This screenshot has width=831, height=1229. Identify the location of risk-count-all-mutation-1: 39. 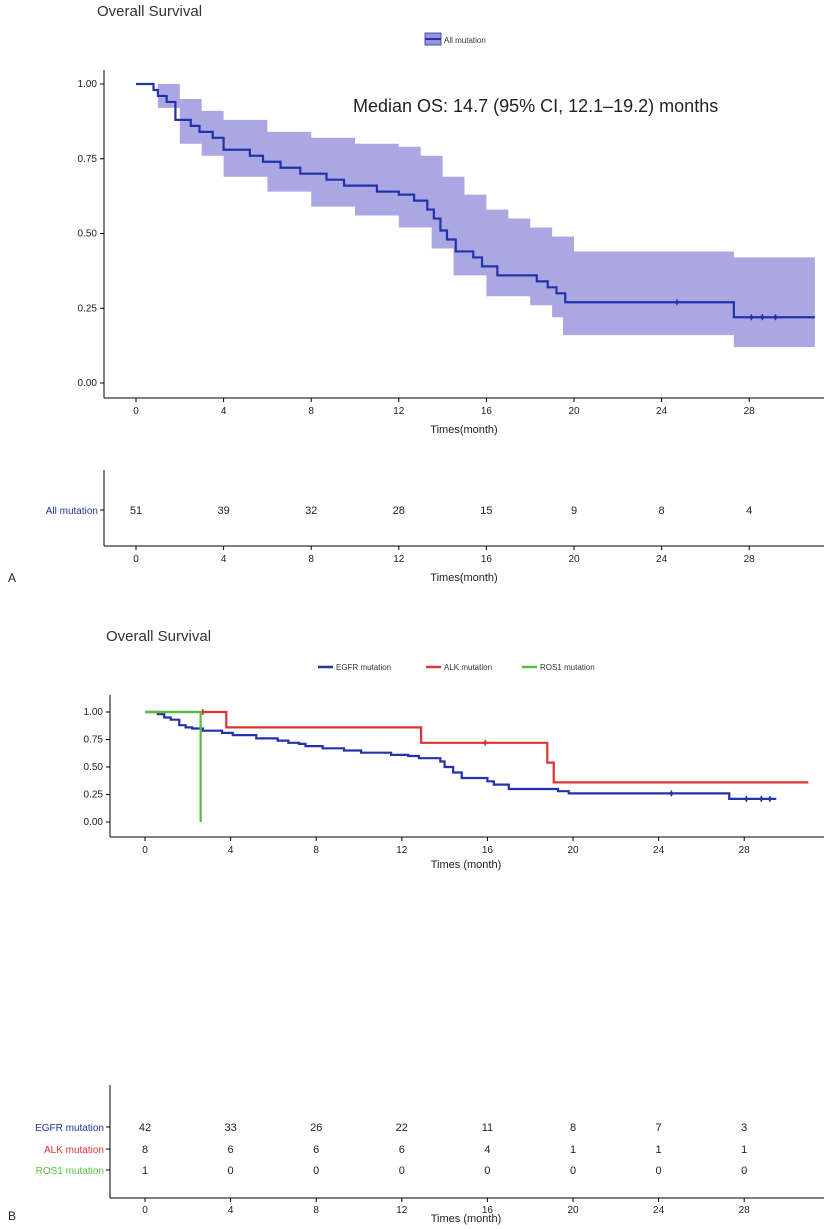
(223, 511).